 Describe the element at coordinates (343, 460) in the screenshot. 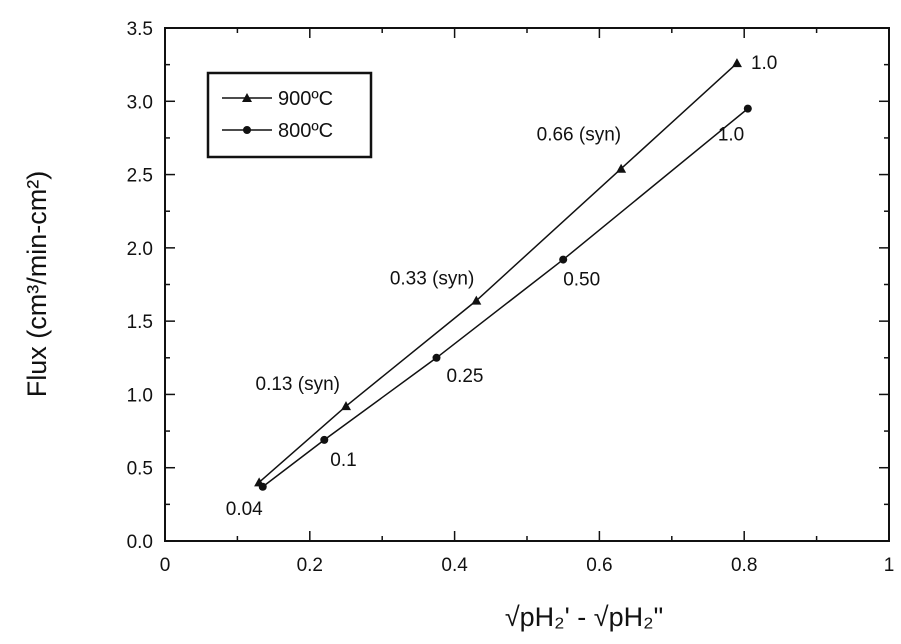

I see `point-annotation: 0.1` at that location.